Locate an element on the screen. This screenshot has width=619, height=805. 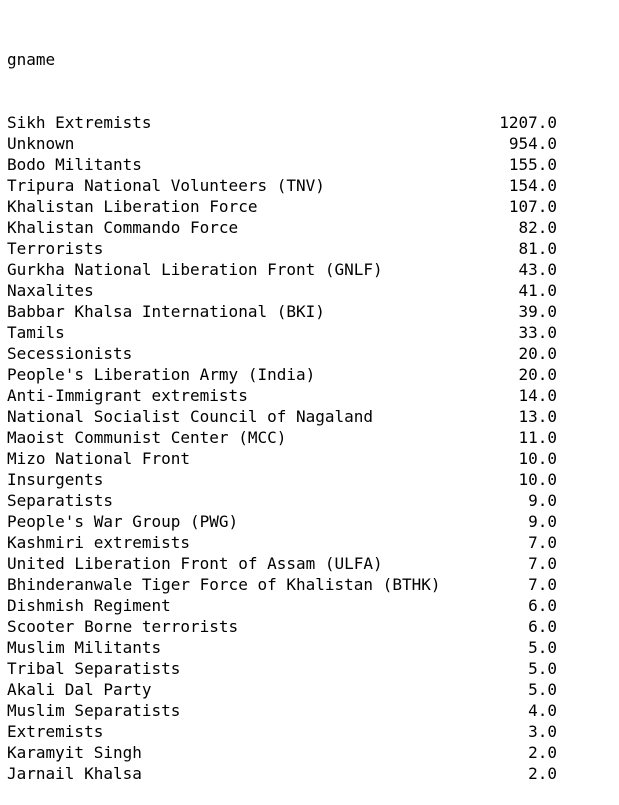
row-value: 954.0 is located at coordinates (532, 143).